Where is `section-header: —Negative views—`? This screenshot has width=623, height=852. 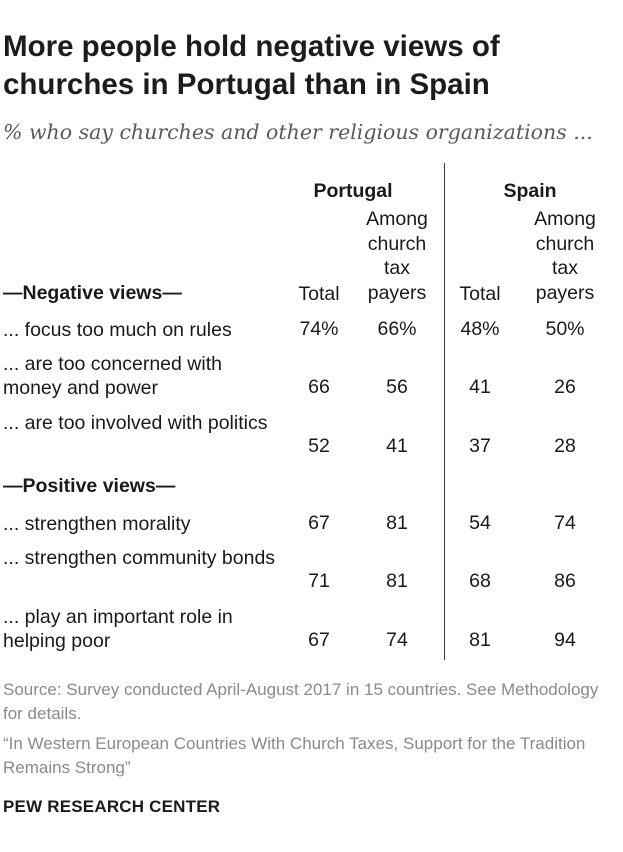
section-header: —Negative views— is located at coordinates (92, 293).